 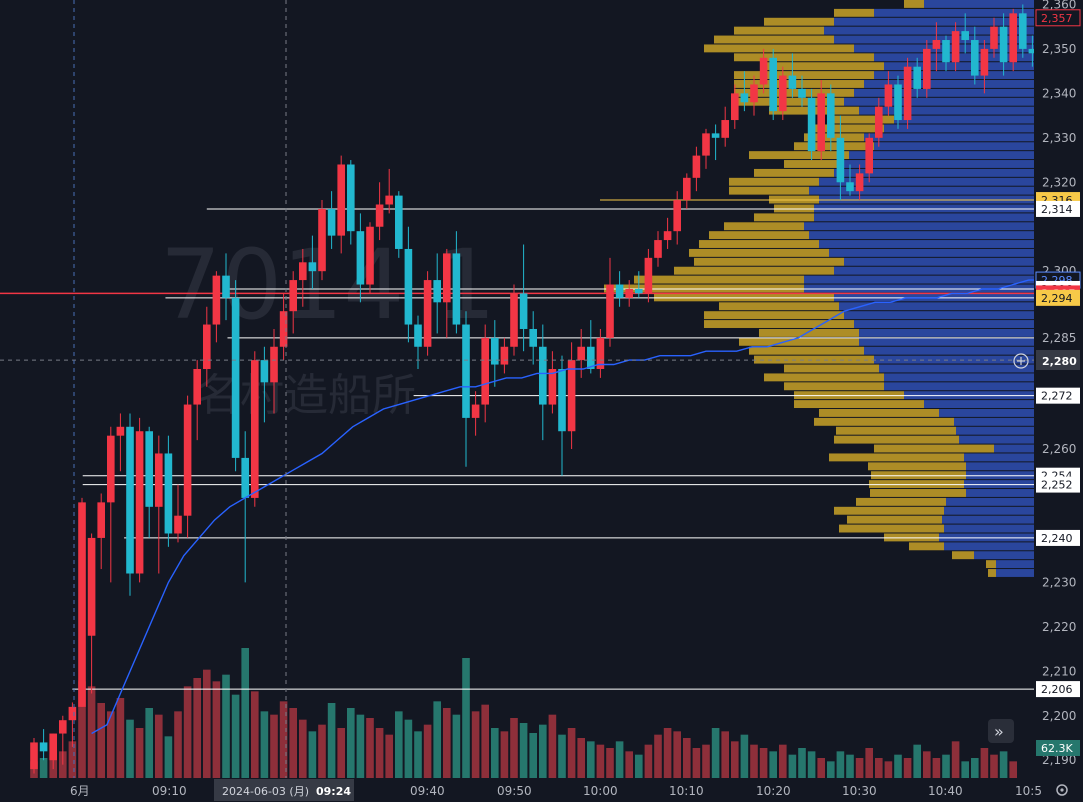 What do you see at coordinates (859, 791) in the screenshot?
I see `time-tick-label: 10:30` at bounding box center [859, 791].